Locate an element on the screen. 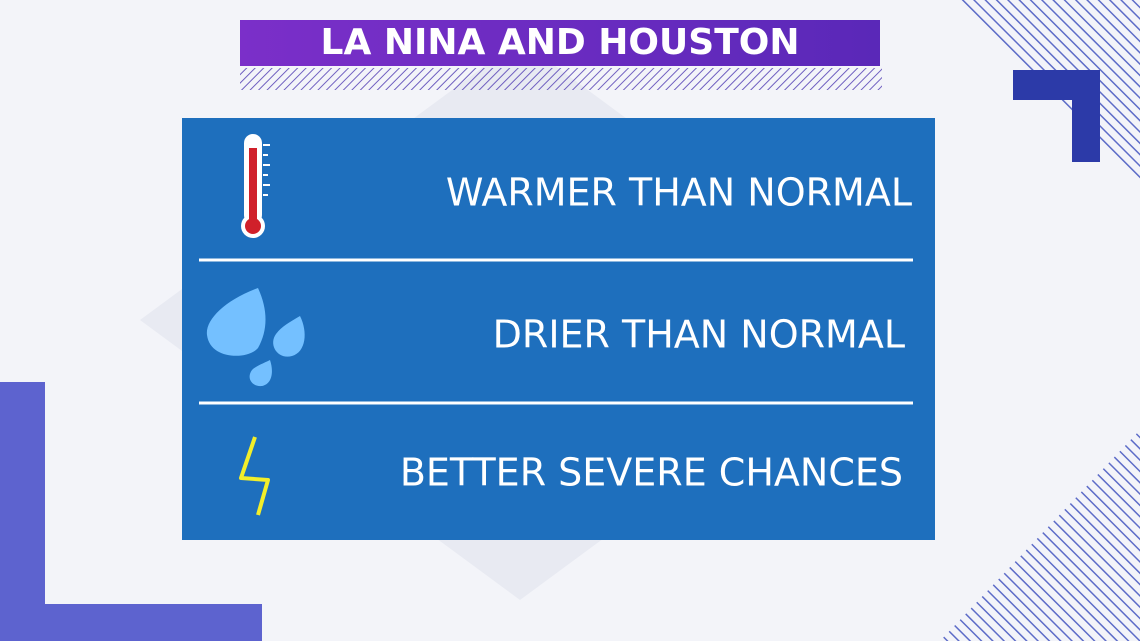 The image size is (1140, 641). item-label: WARMER THAN NORMAL is located at coordinates (679, 193).